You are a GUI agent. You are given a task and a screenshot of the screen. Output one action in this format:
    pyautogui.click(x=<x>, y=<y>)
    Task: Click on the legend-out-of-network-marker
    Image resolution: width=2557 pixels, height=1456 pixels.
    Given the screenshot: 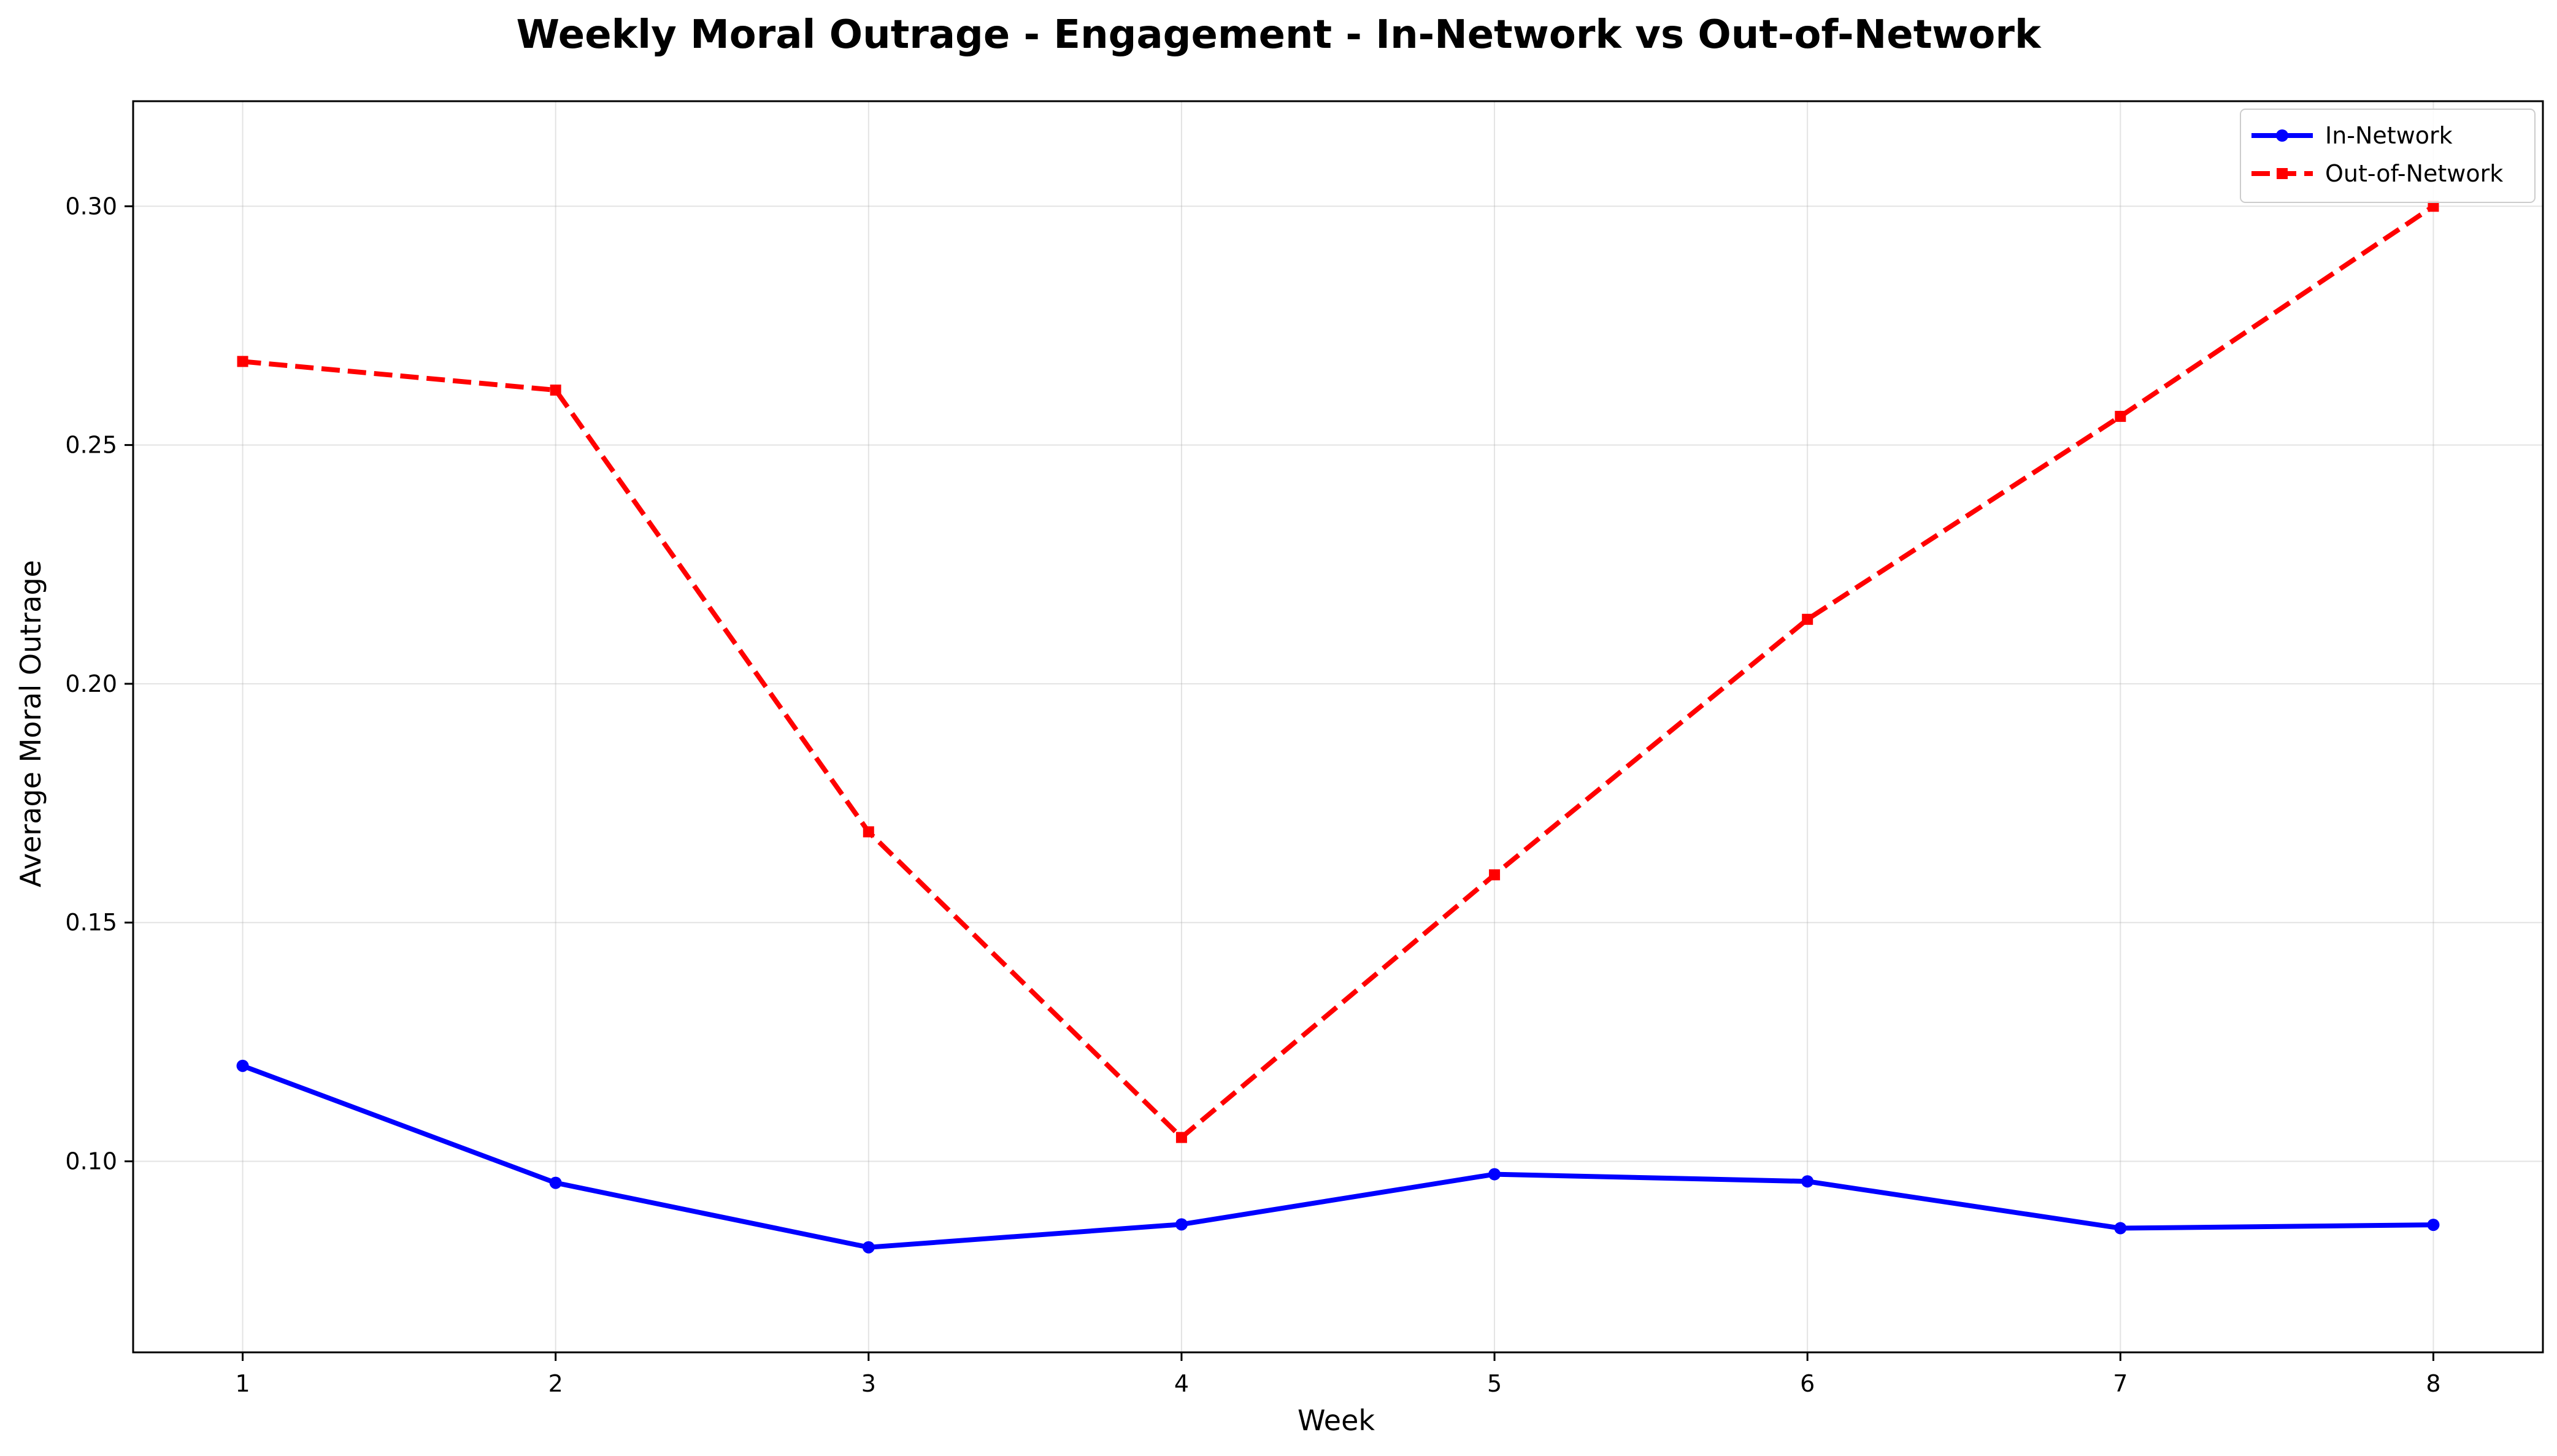 What is the action you would take?
    pyautogui.click(x=2282, y=173)
    